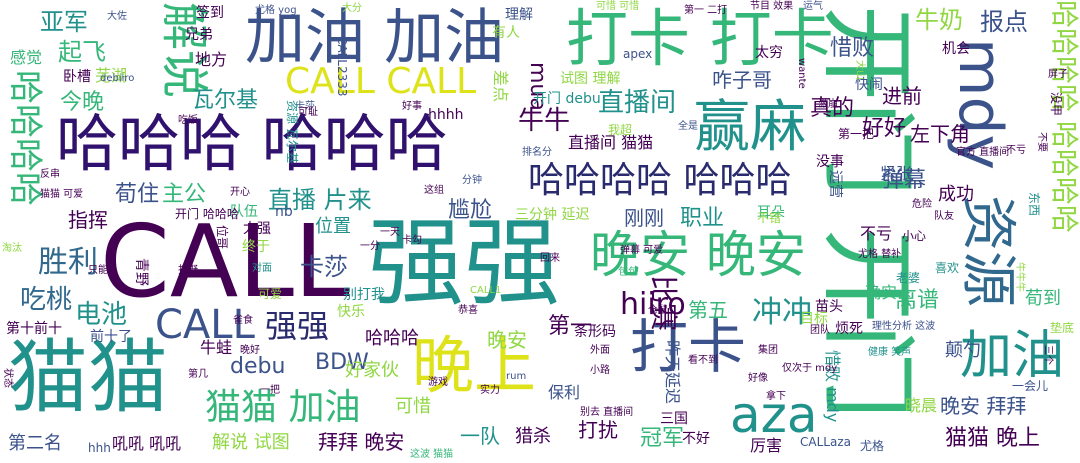 The height and width of the screenshot is (463, 1080). Describe the element at coordinates (111, 75) in the screenshot. I see `cloud-word: 芜湖` at that location.